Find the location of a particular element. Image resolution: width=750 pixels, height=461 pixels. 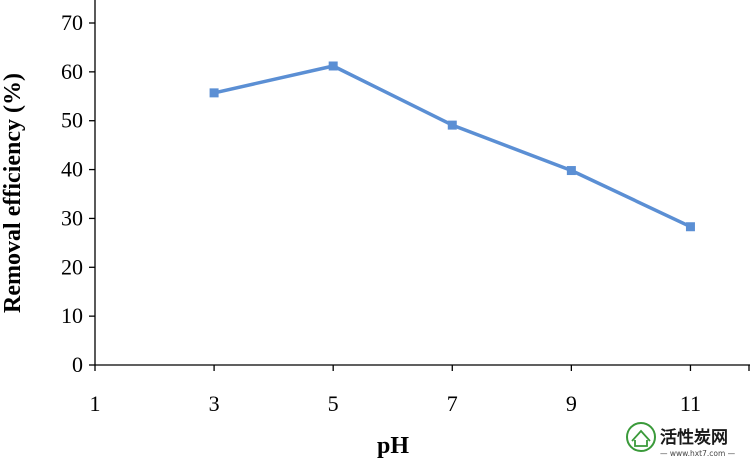

x-tick-label: 7 is located at coordinates (452, 403).